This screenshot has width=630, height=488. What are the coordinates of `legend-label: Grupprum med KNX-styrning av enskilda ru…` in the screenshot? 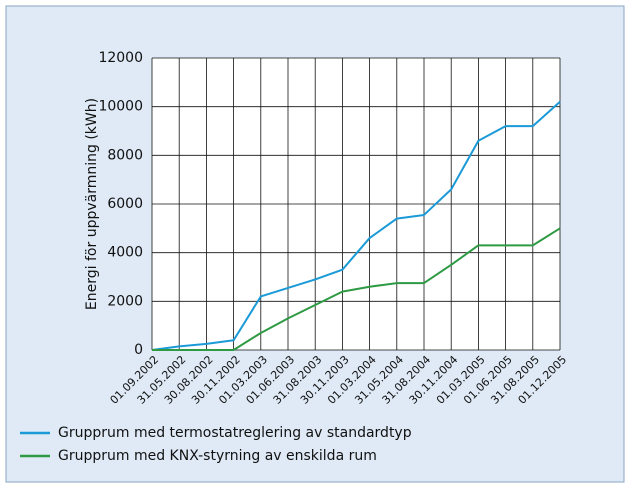 It's located at (217, 456).